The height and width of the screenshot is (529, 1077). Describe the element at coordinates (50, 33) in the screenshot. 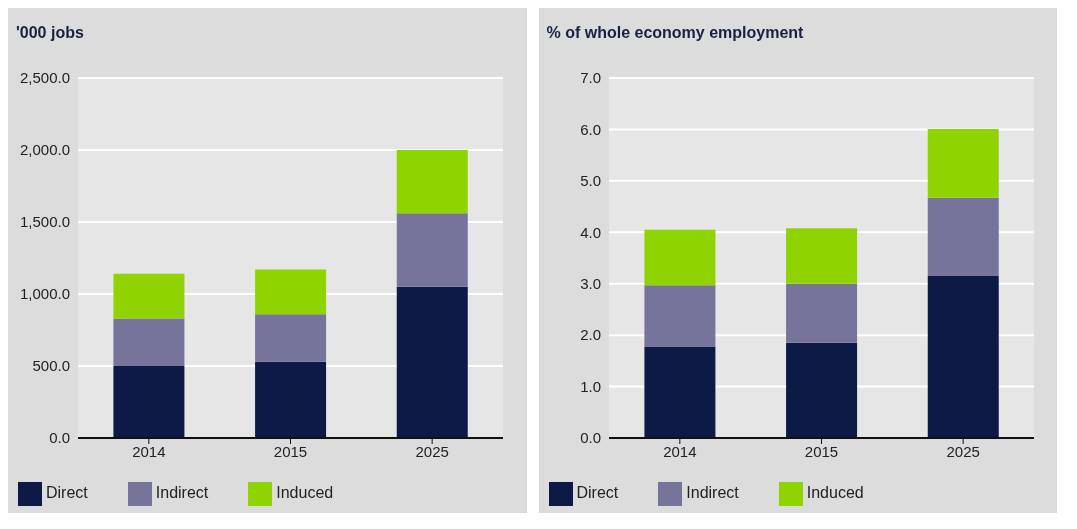

I see `y-axis-title: '000 jobs` at that location.